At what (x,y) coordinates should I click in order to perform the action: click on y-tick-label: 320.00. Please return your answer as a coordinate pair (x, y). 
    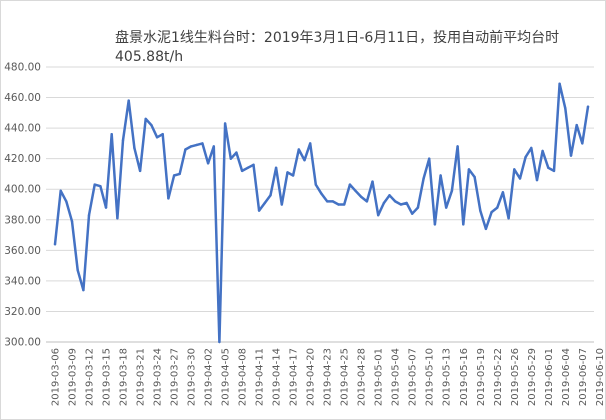
    Looking at the image, I should click on (22, 312).